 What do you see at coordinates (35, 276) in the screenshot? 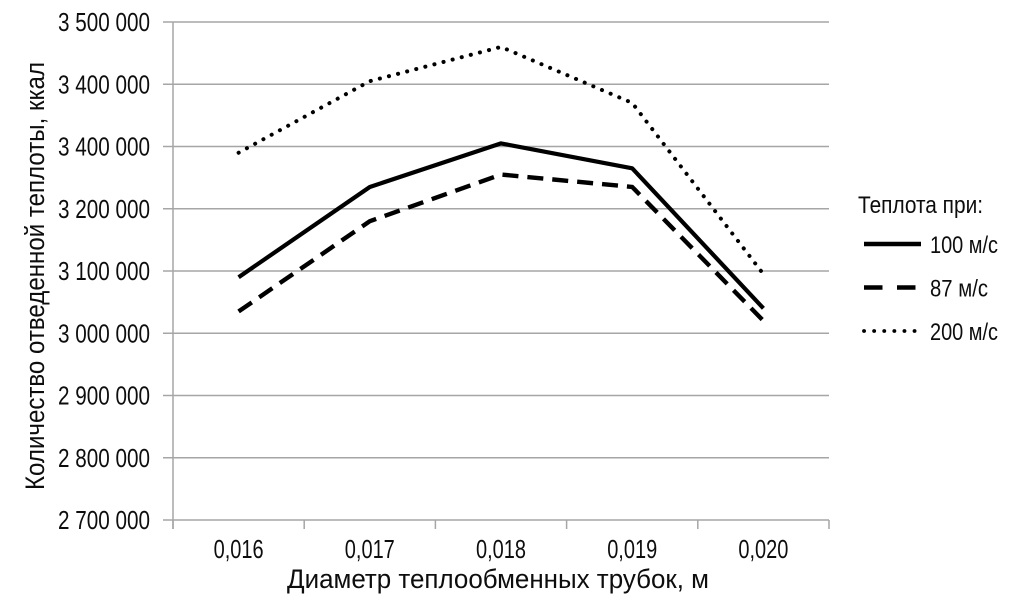
I see `y-axis-title: Количество отведенной теплоты, ккал` at bounding box center [35, 276].